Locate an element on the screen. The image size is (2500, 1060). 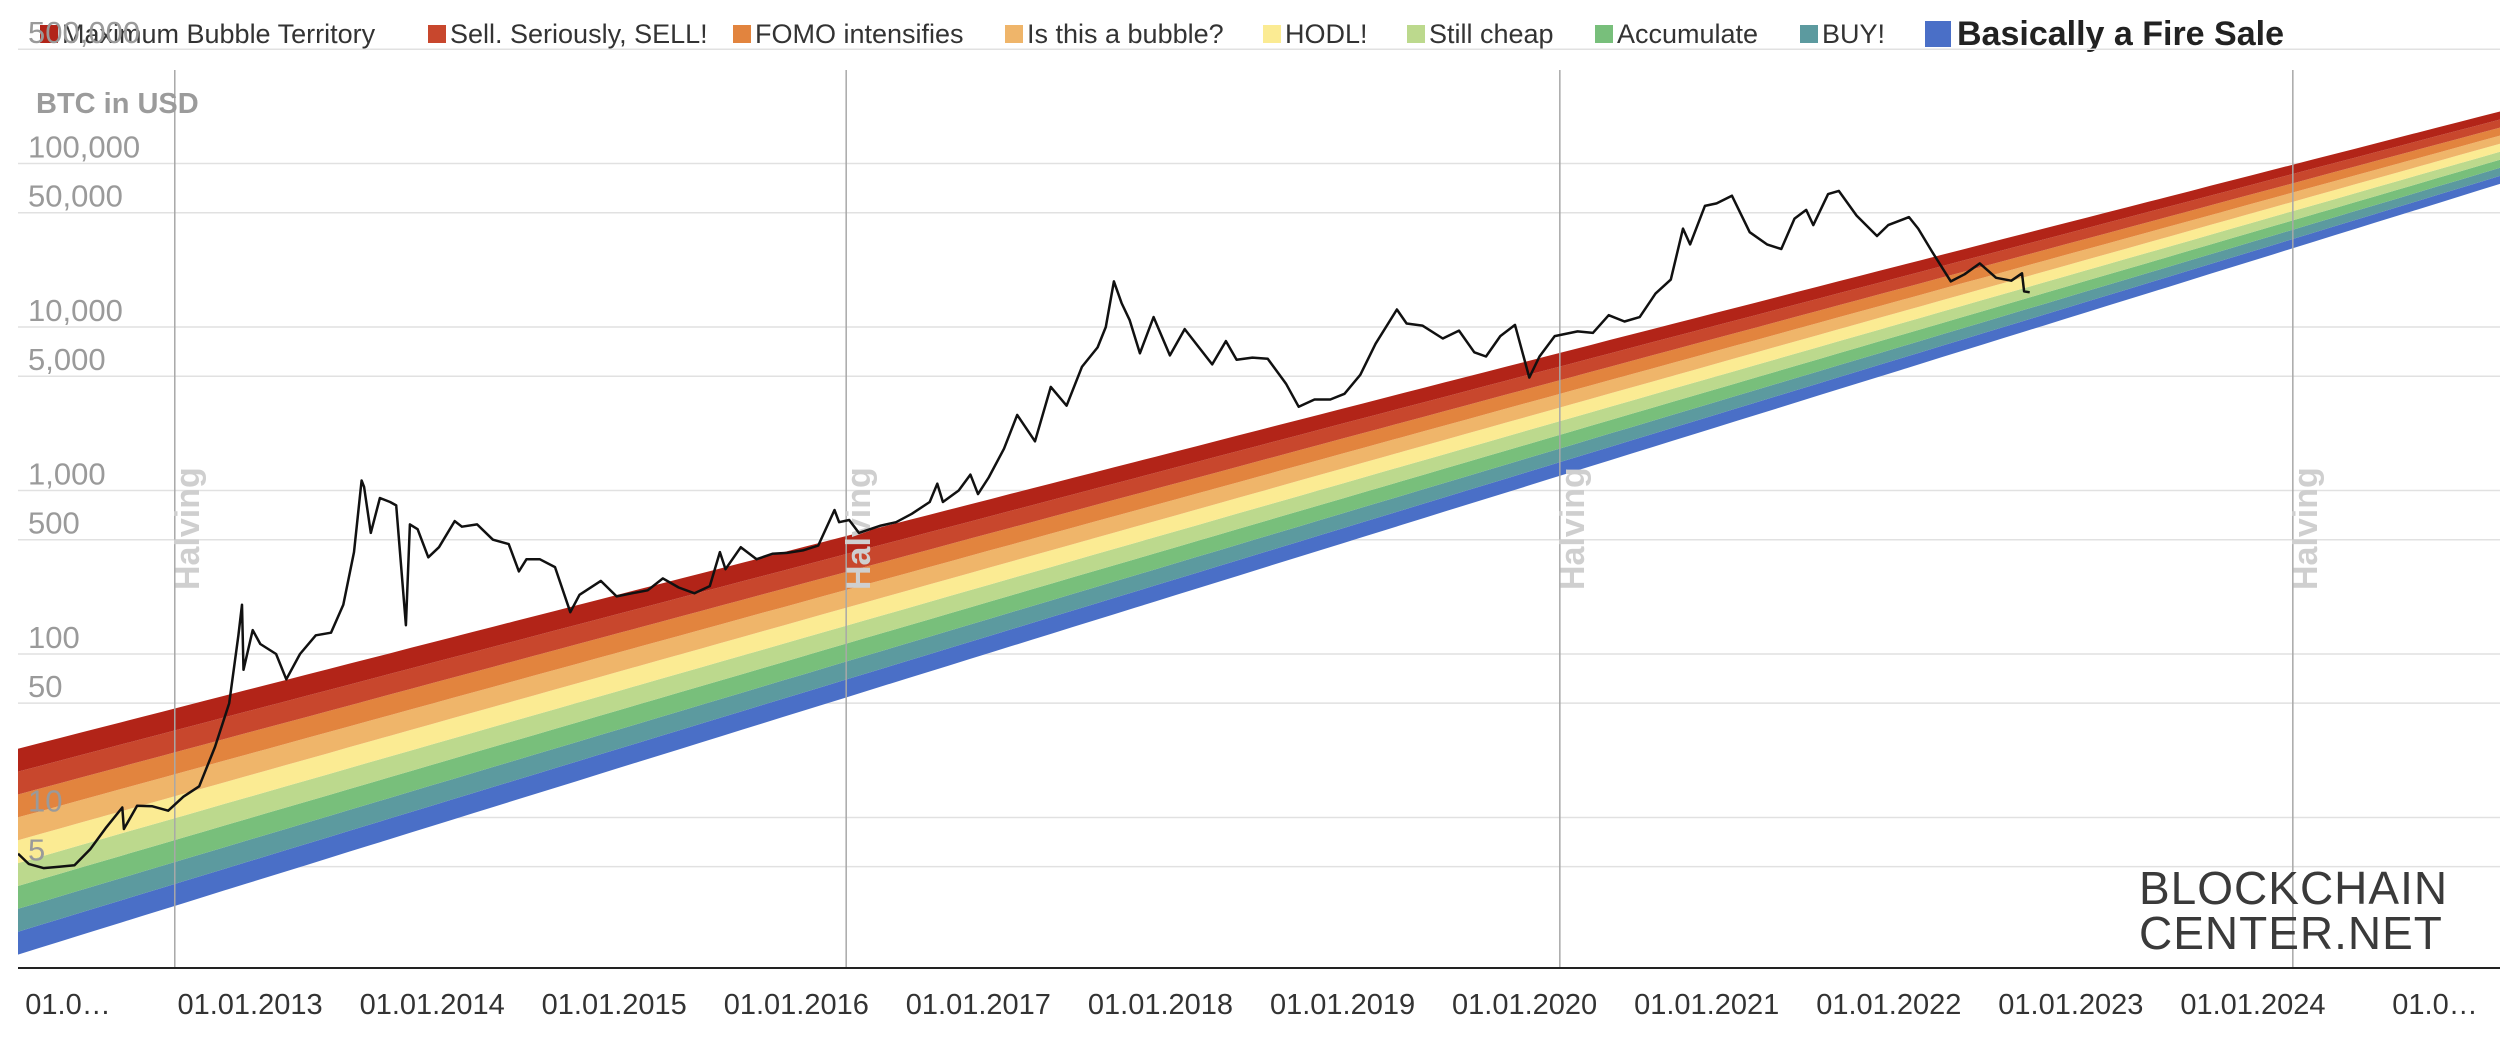
legend-label: FOMO intensifies is located at coordinates (859, 33).